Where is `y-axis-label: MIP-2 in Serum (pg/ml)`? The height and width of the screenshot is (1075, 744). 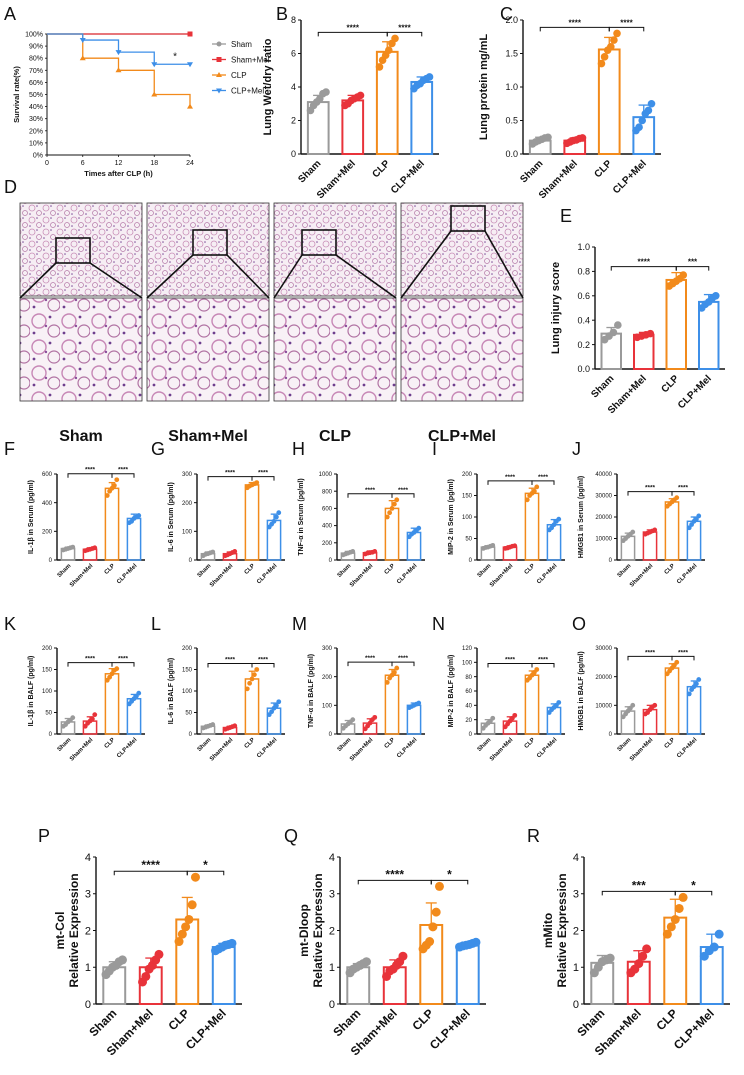 y-axis-label: MIP-2 in Serum (pg/ml) is located at coordinates (451, 517).